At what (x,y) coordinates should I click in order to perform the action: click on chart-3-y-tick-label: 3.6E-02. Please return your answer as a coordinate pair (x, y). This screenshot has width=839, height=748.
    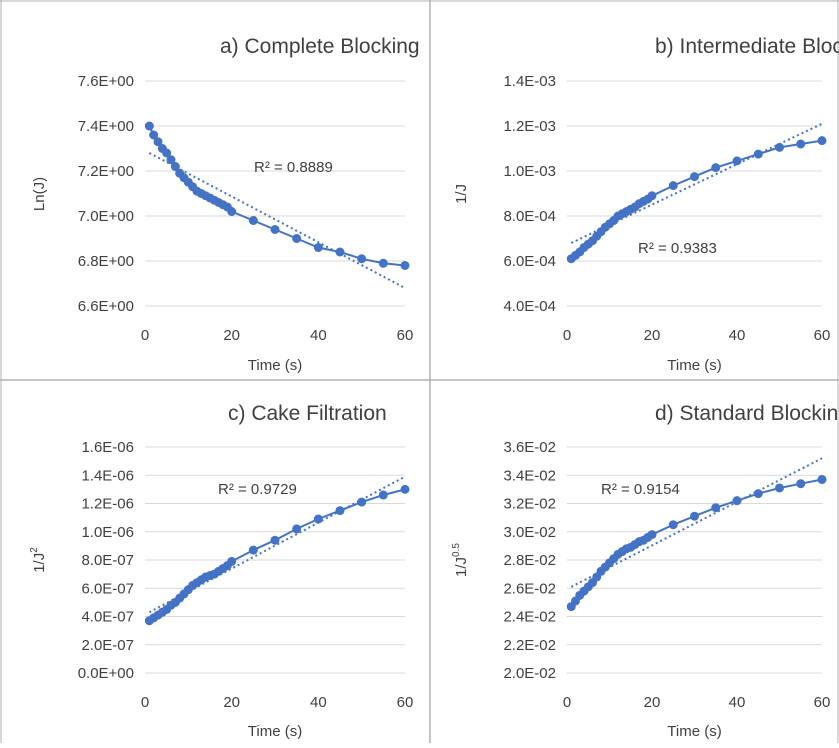
    Looking at the image, I should click on (529, 447).